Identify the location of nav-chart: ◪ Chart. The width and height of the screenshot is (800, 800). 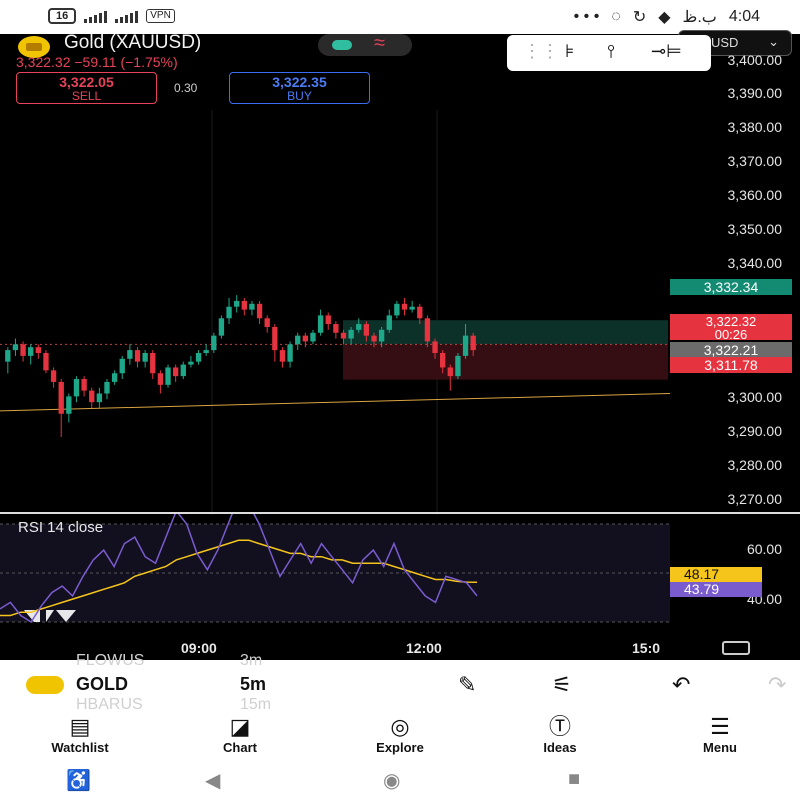
(240, 734).